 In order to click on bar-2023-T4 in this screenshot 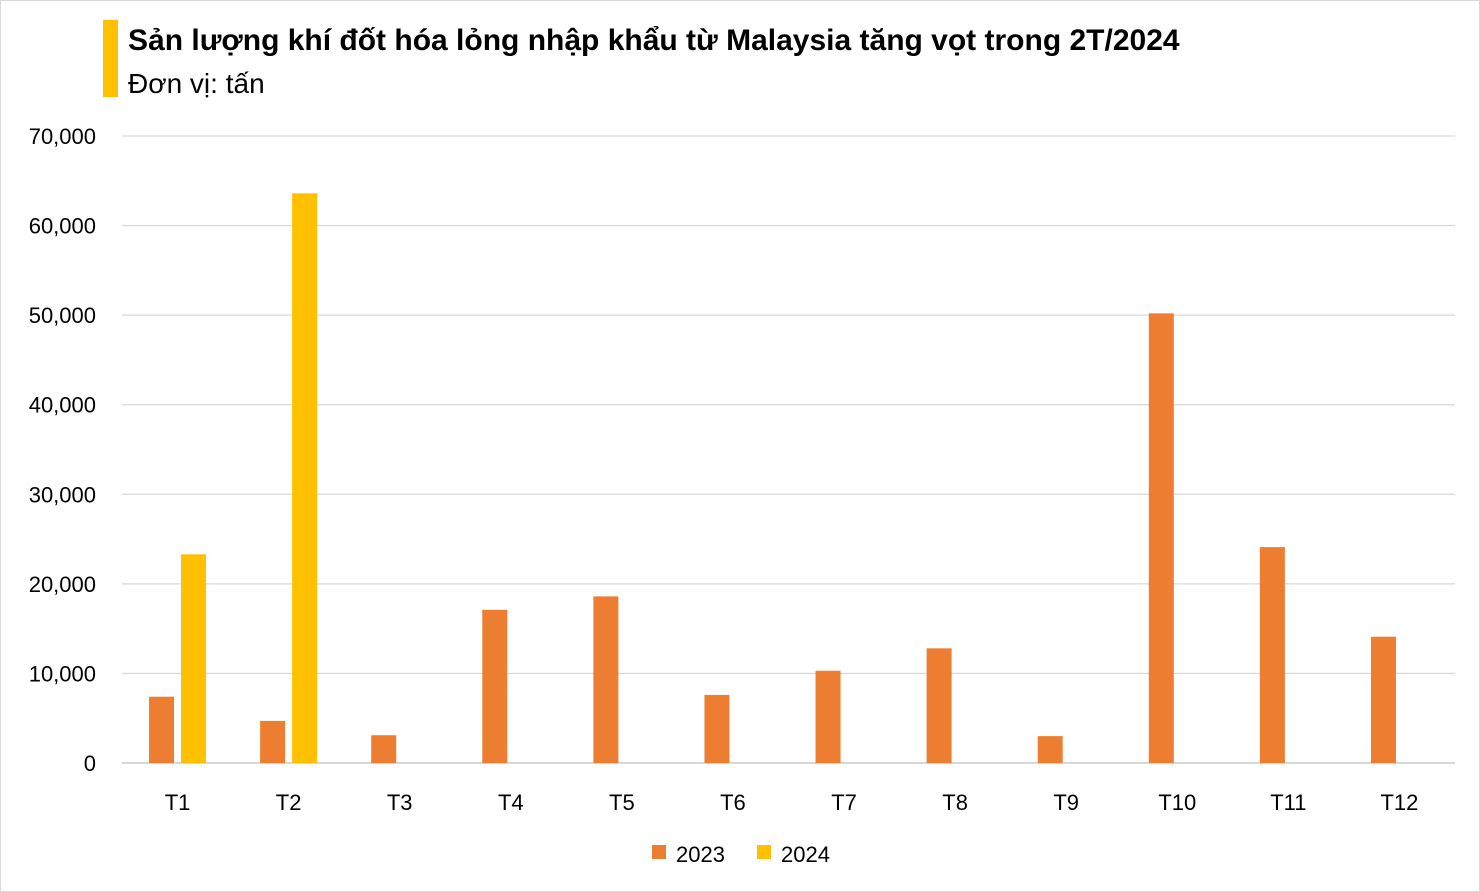, I will do `click(495, 686)`.